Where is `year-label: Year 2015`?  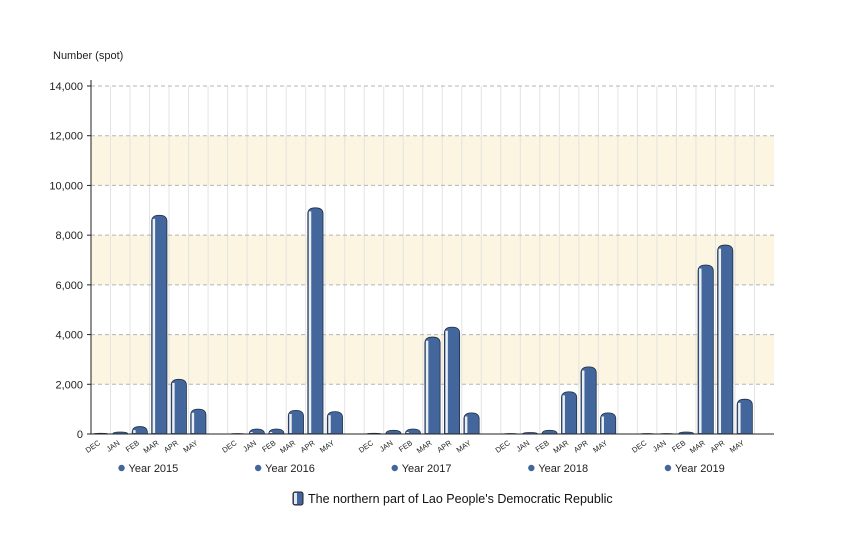 year-label: Year 2015 is located at coordinates (154, 469).